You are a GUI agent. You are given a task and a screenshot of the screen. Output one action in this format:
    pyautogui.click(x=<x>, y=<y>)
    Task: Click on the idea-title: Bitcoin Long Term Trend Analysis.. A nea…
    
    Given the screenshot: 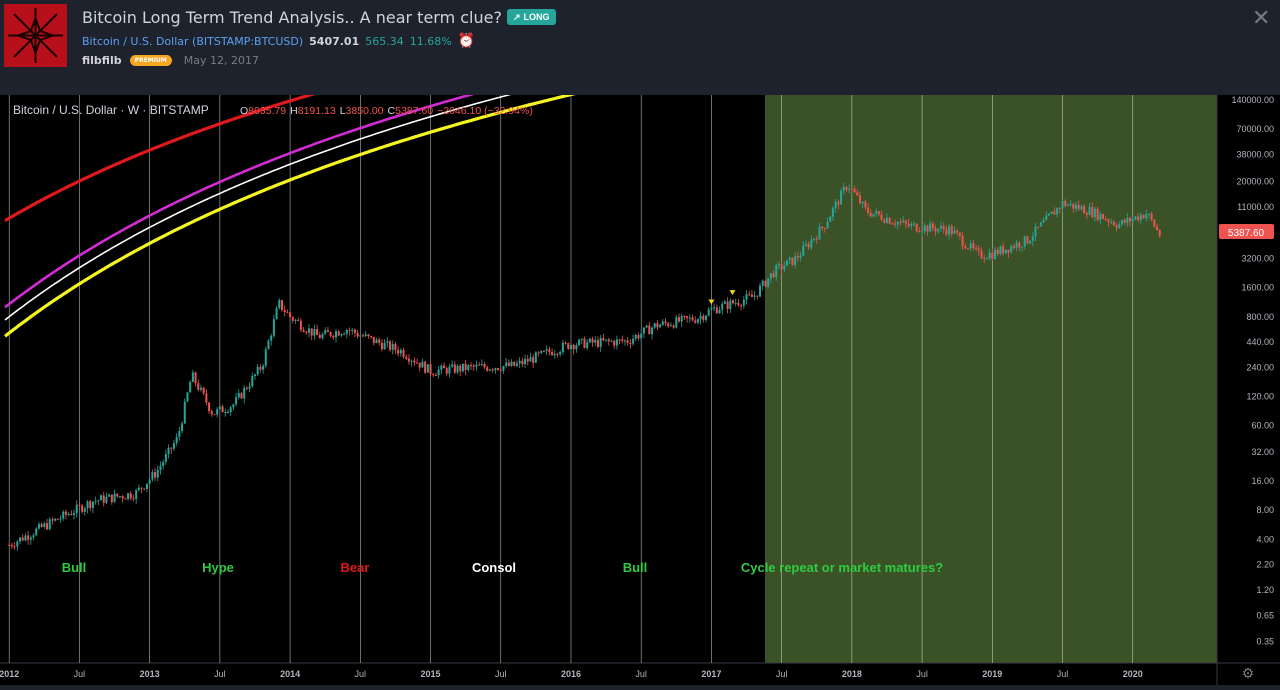 What is the action you would take?
    pyautogui.click(x=292, y=17)
    